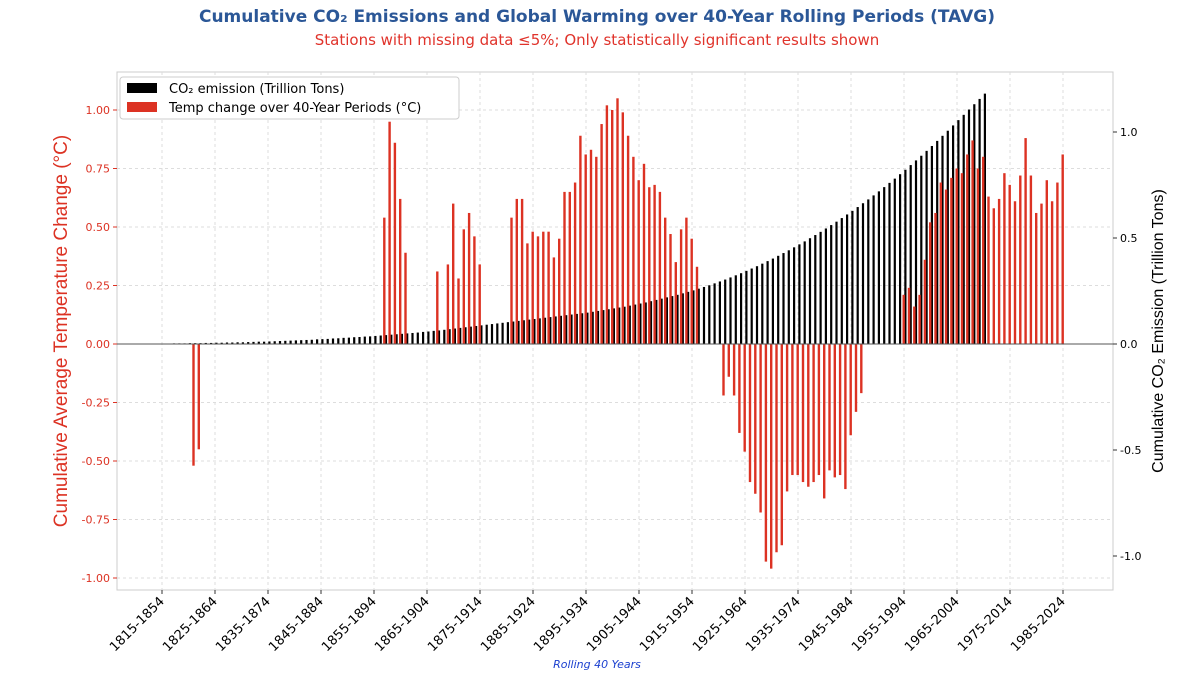 The image size is (1200, 694). Describe the element at coordinates (294, 108) in the screenshot. I see `legend-label-temp: Temp change over 40-Year Periods (°C)` at that location.